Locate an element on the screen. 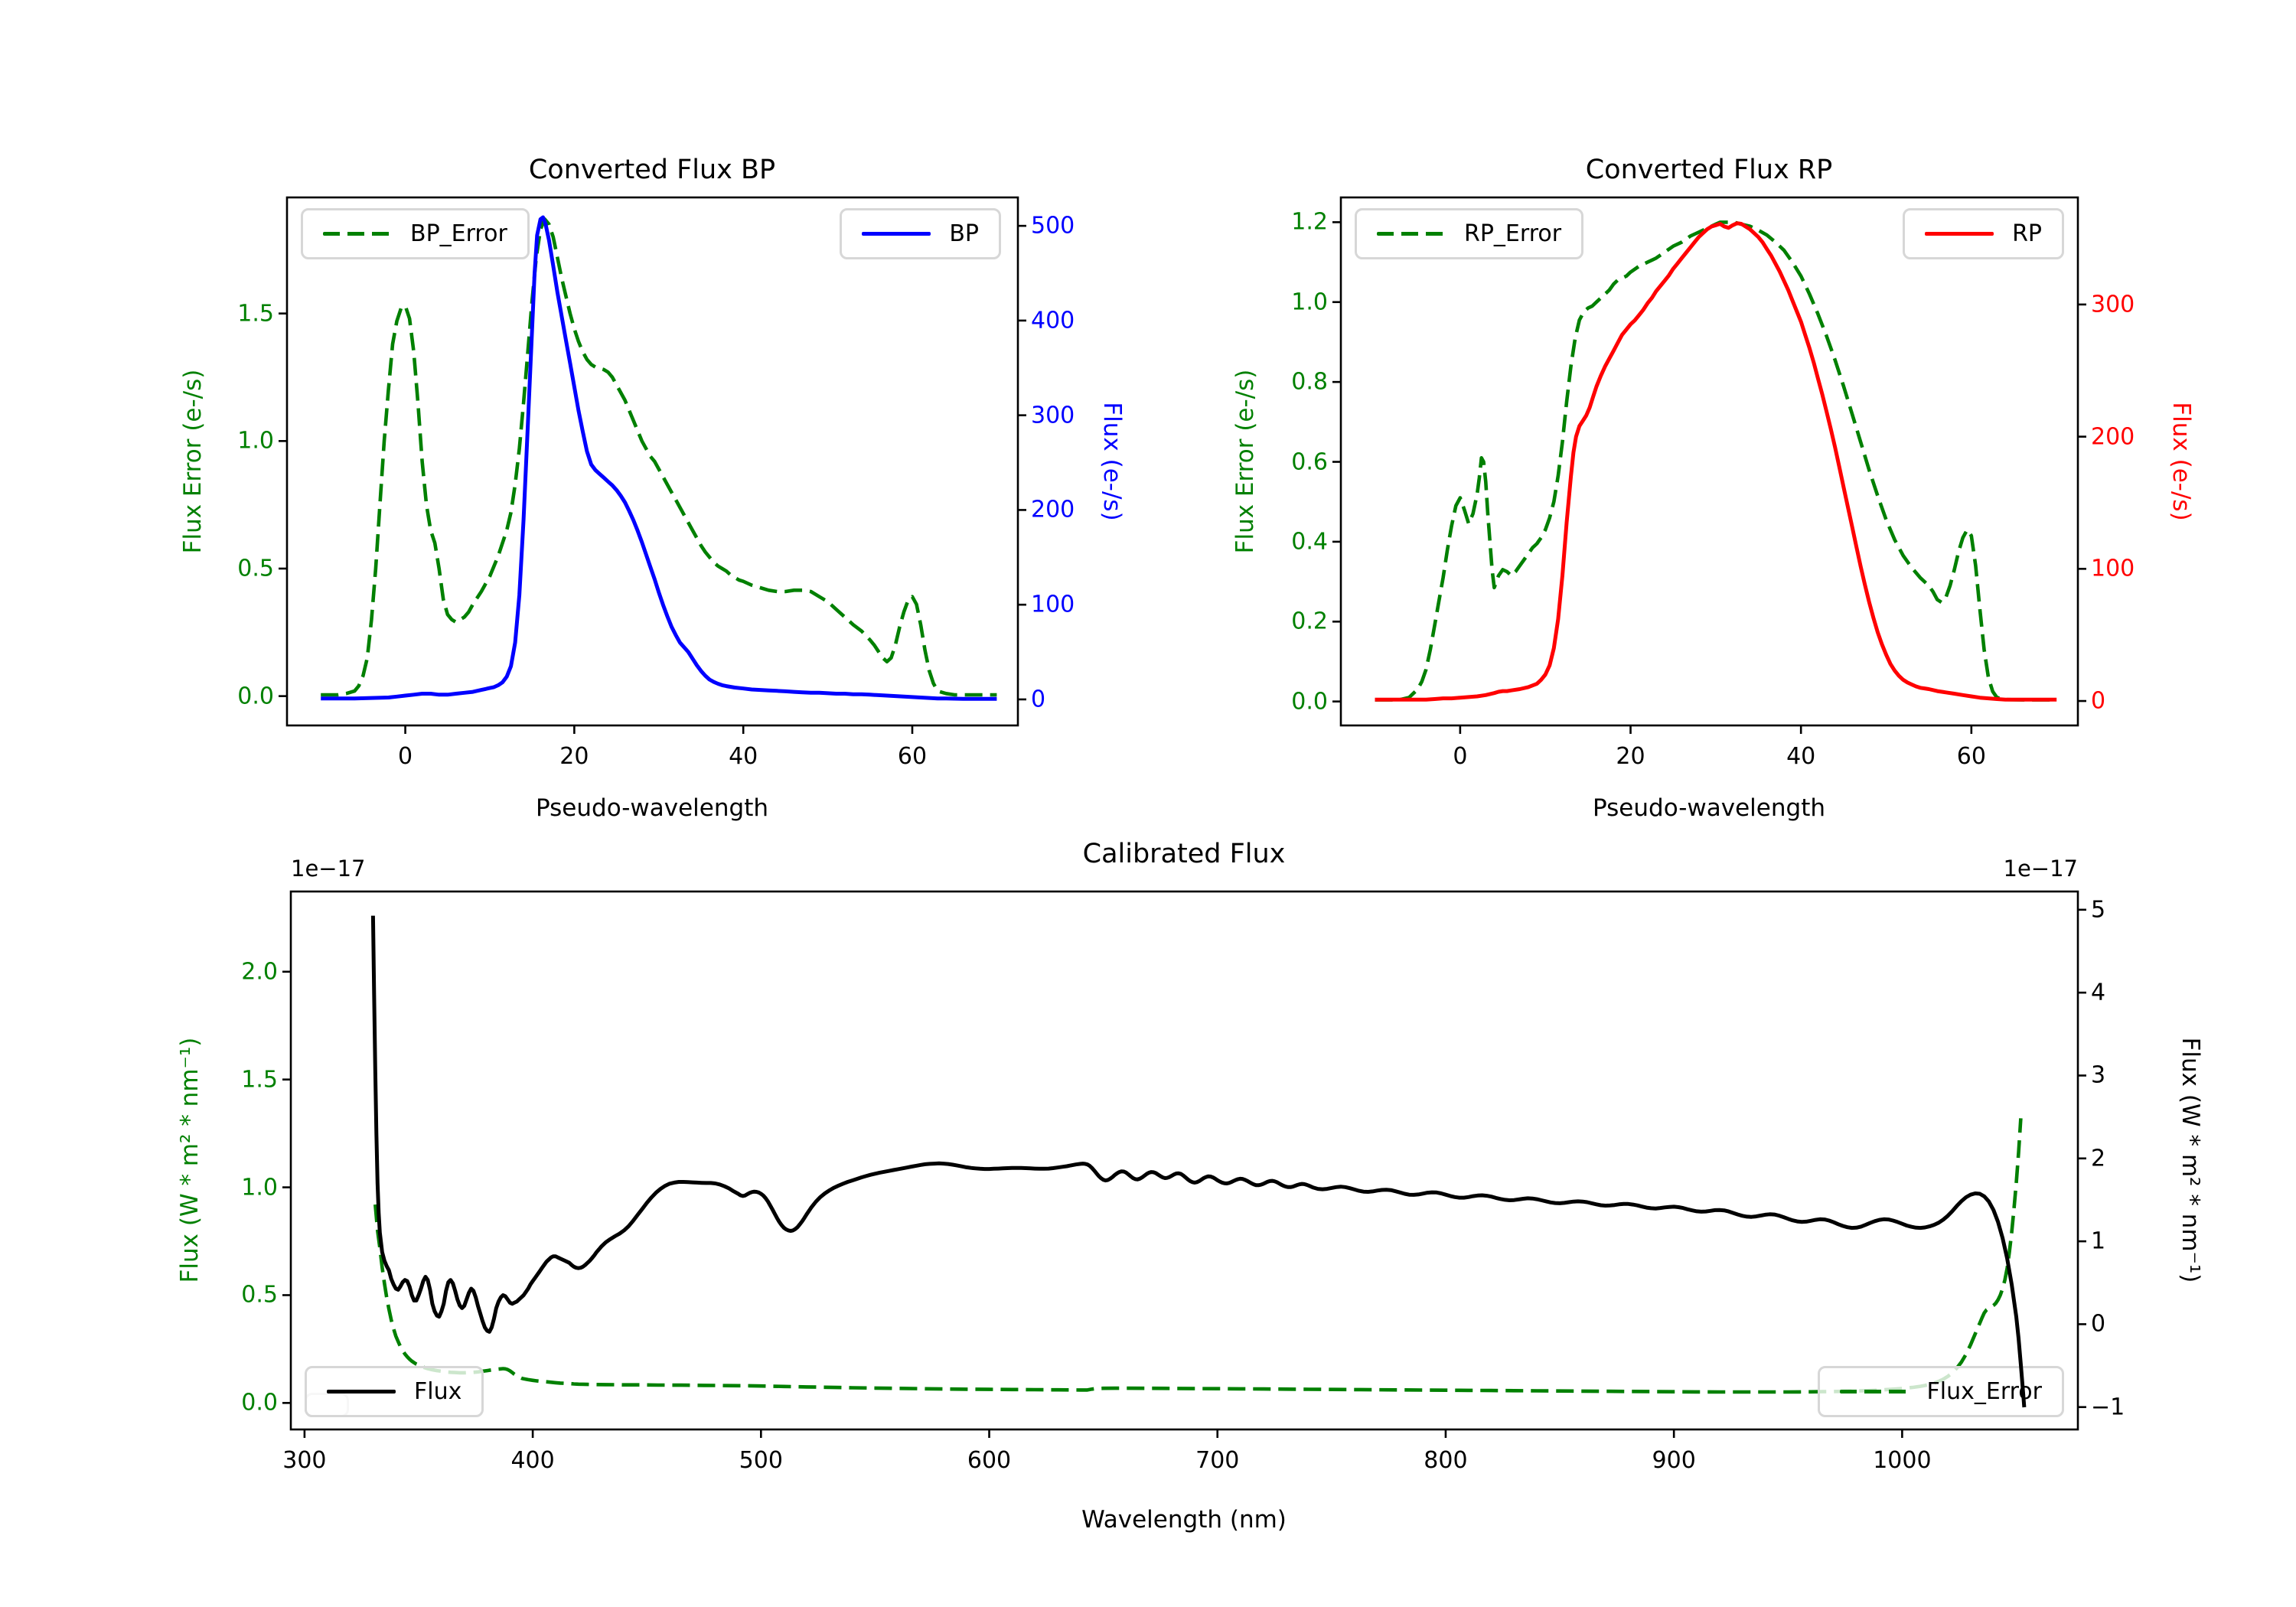  rp-x-tick-label: 40 is located at coordinates (1801, 756).